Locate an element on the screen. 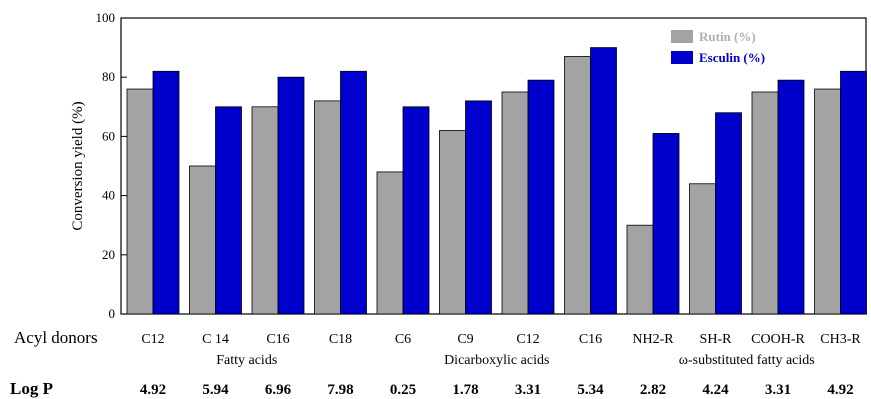 The height and width of the screenshot is (399, 871). y-axis-label: Conversion yield (%) is located at coordinates (78, 165).